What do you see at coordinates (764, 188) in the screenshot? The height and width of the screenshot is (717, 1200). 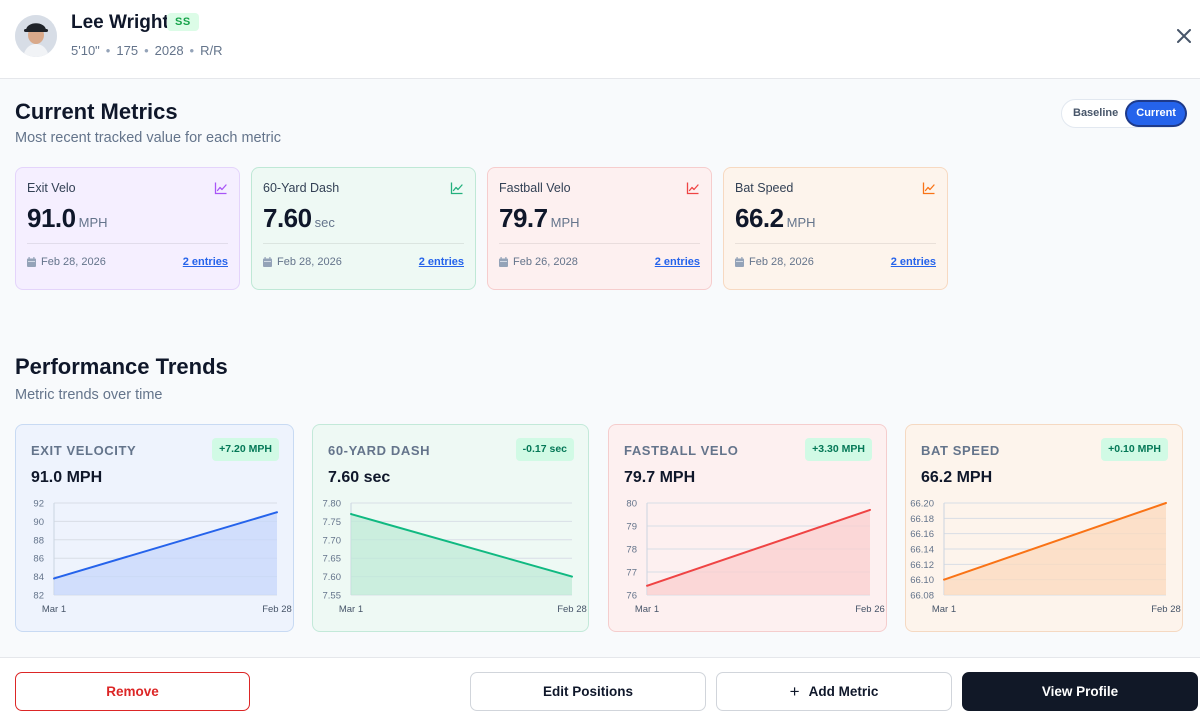 I see `metric-label: Bat Speed` at bounding box center [764, 188].